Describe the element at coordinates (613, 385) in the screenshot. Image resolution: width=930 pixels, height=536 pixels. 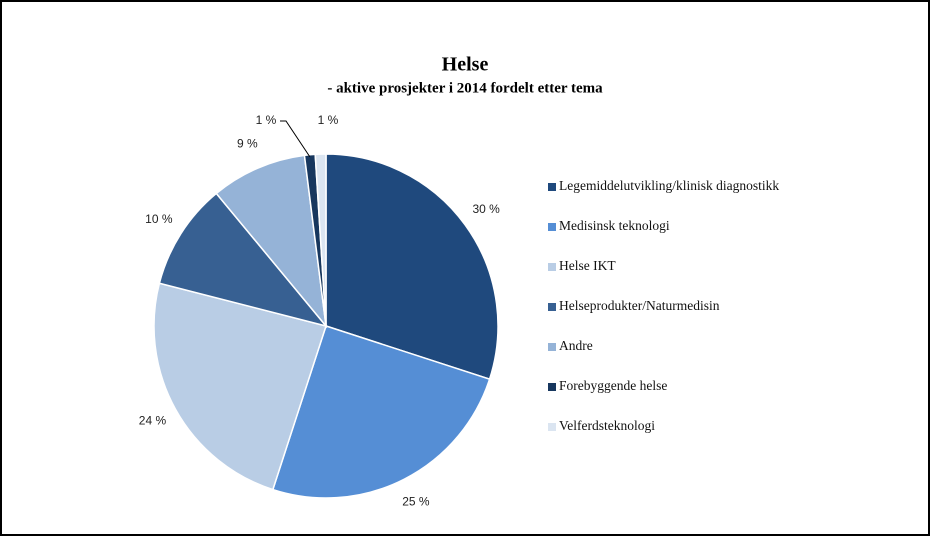
I see `legend-label: Forebyggende helse` at that location.